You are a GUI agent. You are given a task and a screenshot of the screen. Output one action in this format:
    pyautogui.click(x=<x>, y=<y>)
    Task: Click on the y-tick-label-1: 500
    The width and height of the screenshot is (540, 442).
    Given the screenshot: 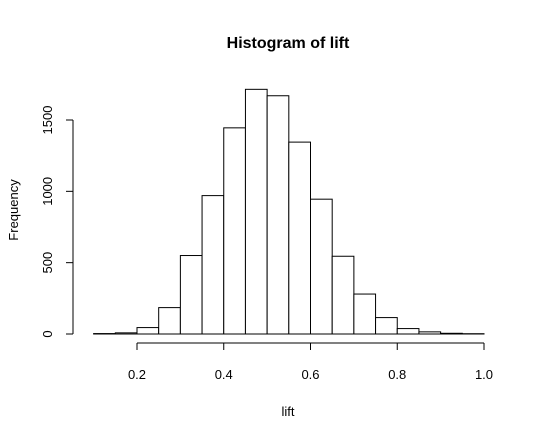 What is the action you would take?
    pyautogui.click(x=47, y=263)
    